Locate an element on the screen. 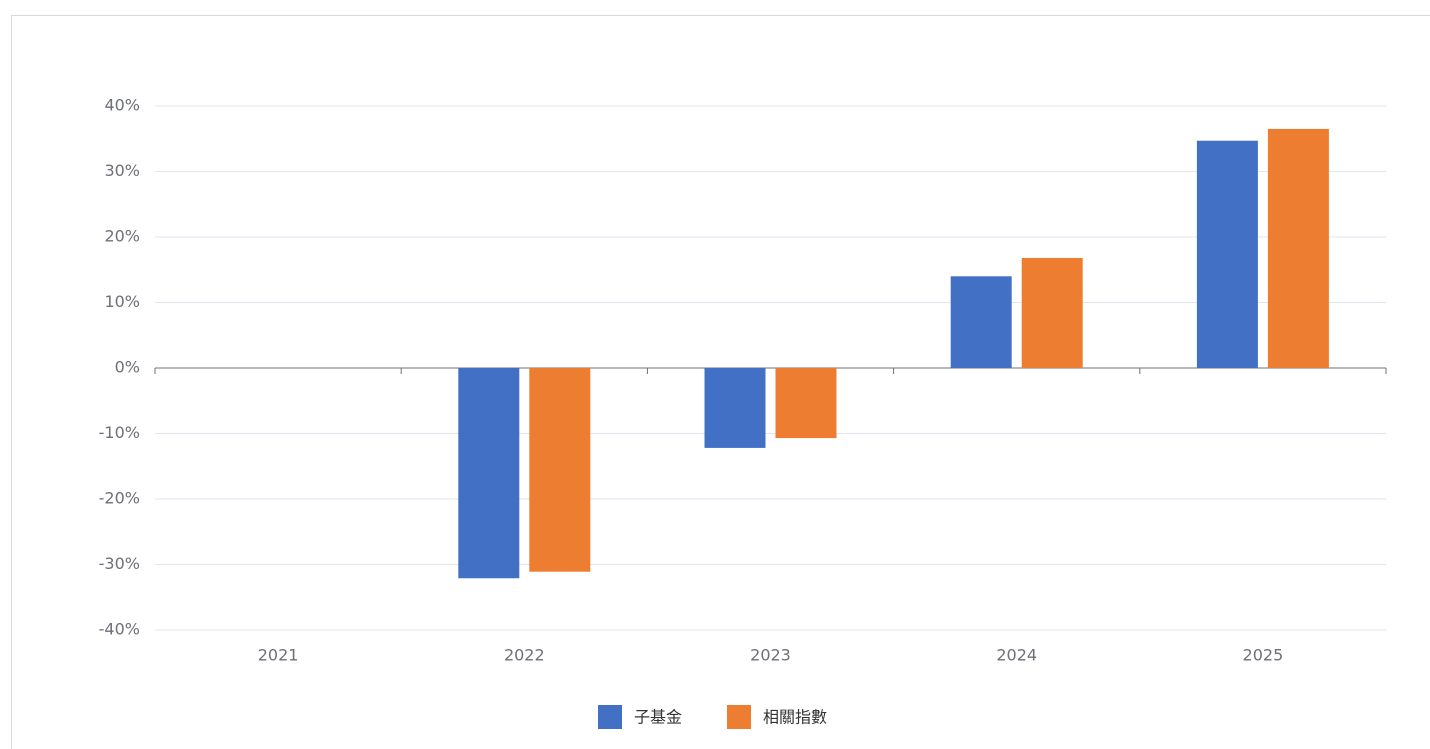 This screenshot has width=1430, height=749. y-tick-label: 40% is located at coordinates (122, 105).